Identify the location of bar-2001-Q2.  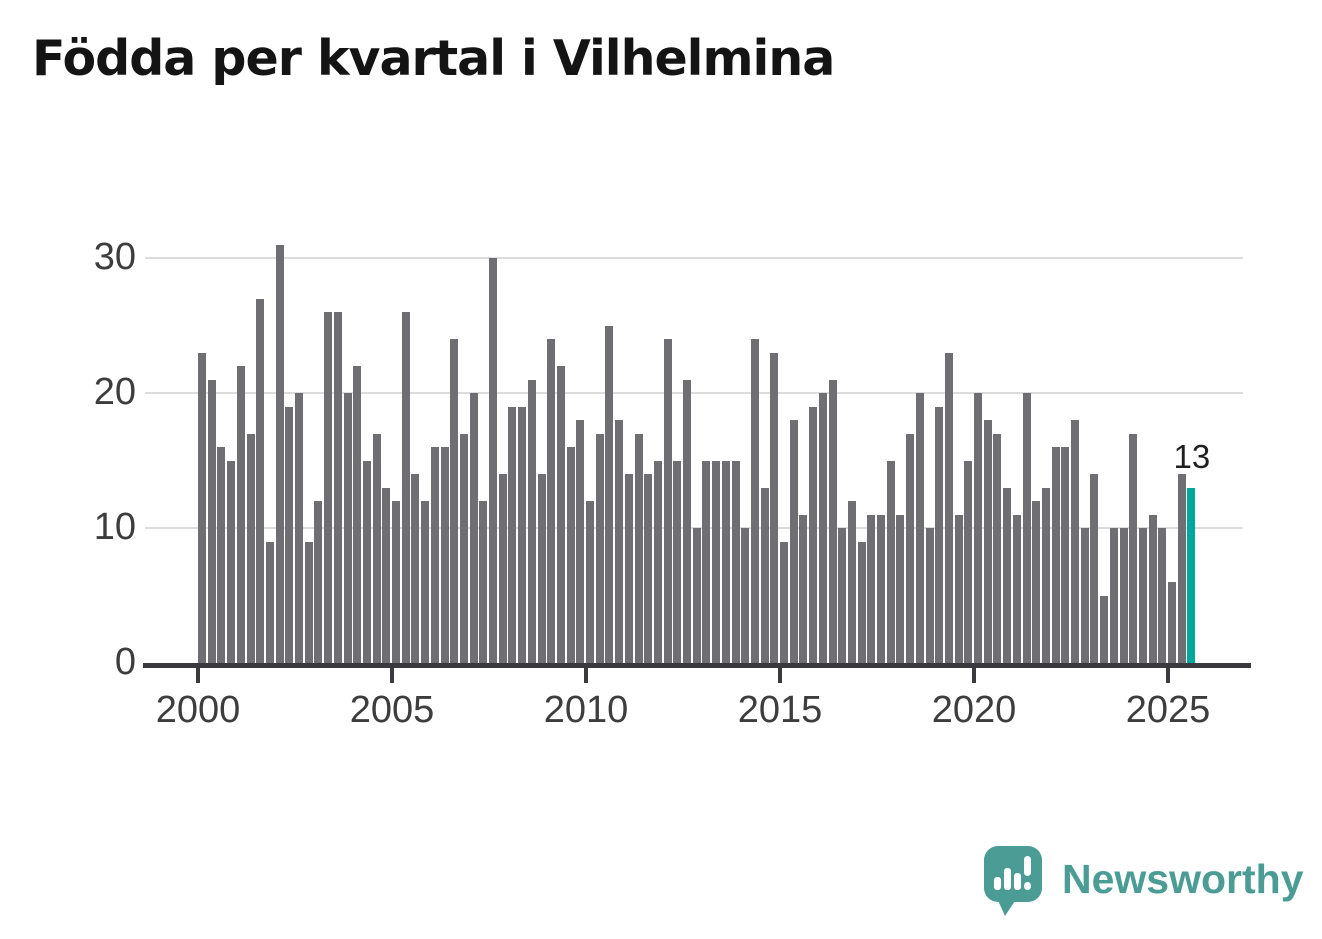
(250, 548).